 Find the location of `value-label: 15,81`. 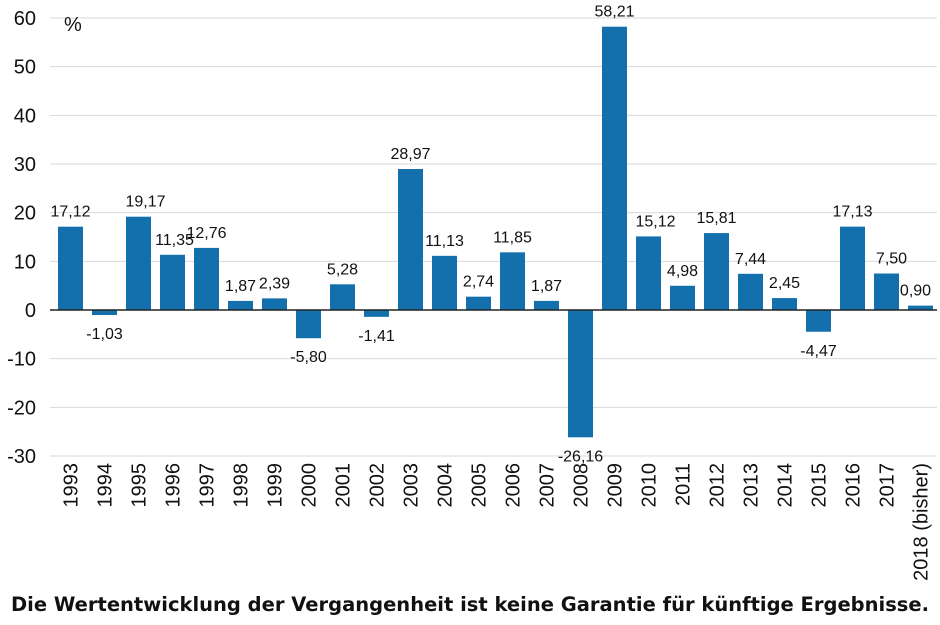

value-label: 15,81 is located at coordinates (716, 218).